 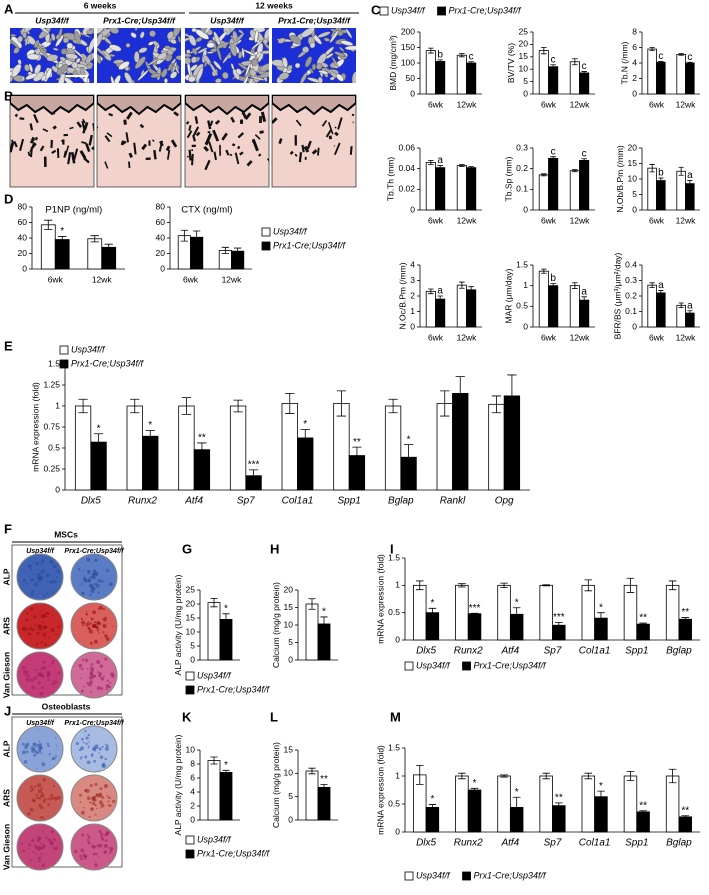 I want to click on significance-label: ***, so click(x=254, y=464).